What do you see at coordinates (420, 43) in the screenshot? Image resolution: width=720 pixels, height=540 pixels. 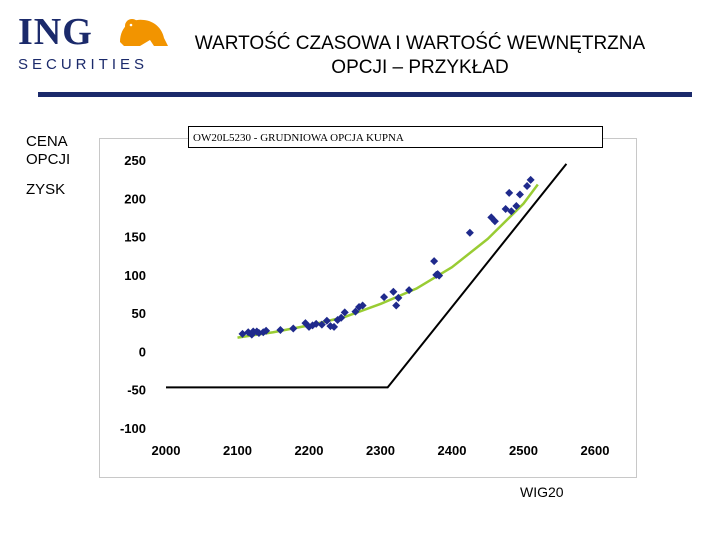 I see `slide-title-line1: WARTOŚĆ CZASOWA I WARTOŚĆ WEWNĘTRZNA` at bounding box center [420, 43].